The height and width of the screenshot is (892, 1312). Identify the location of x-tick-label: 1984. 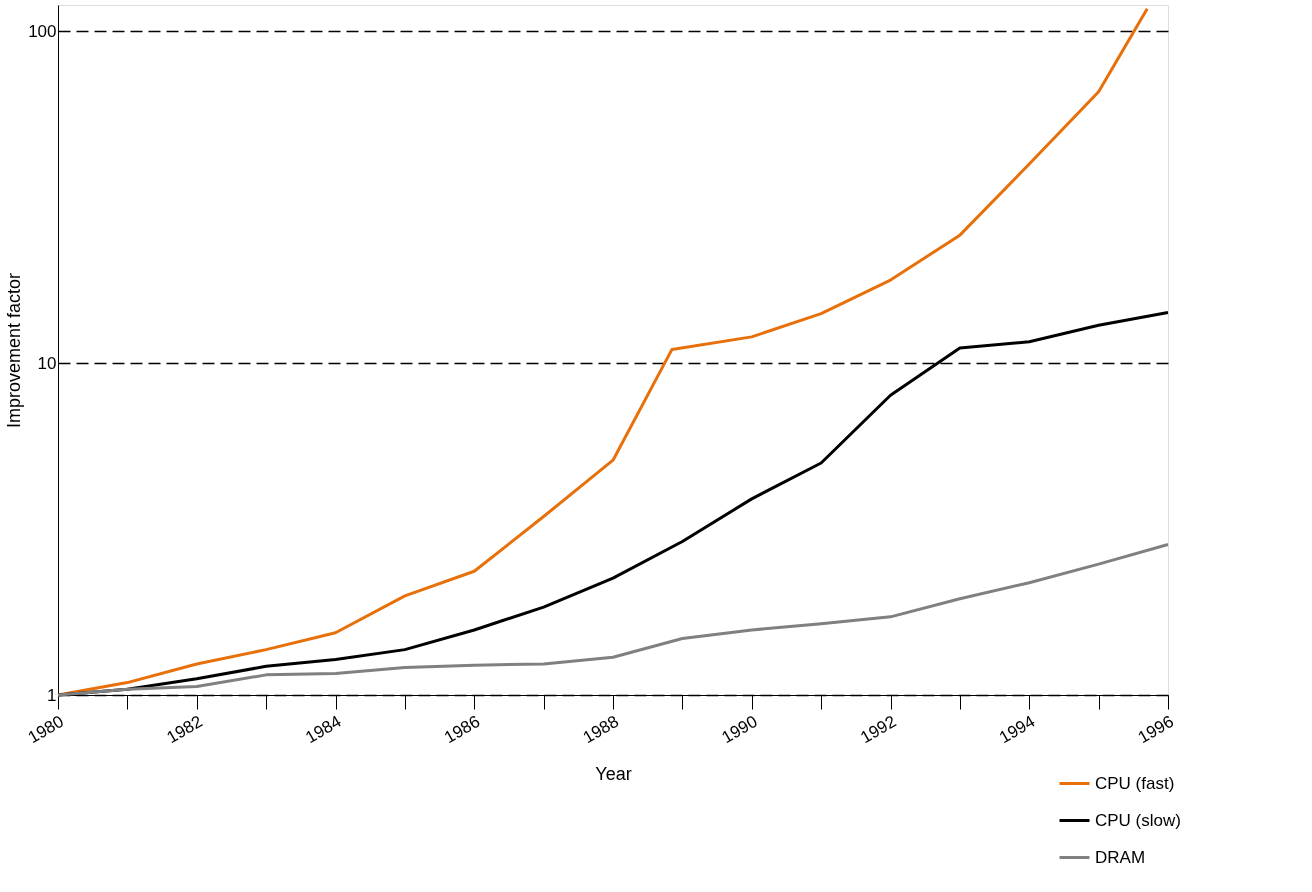
(323, 729).